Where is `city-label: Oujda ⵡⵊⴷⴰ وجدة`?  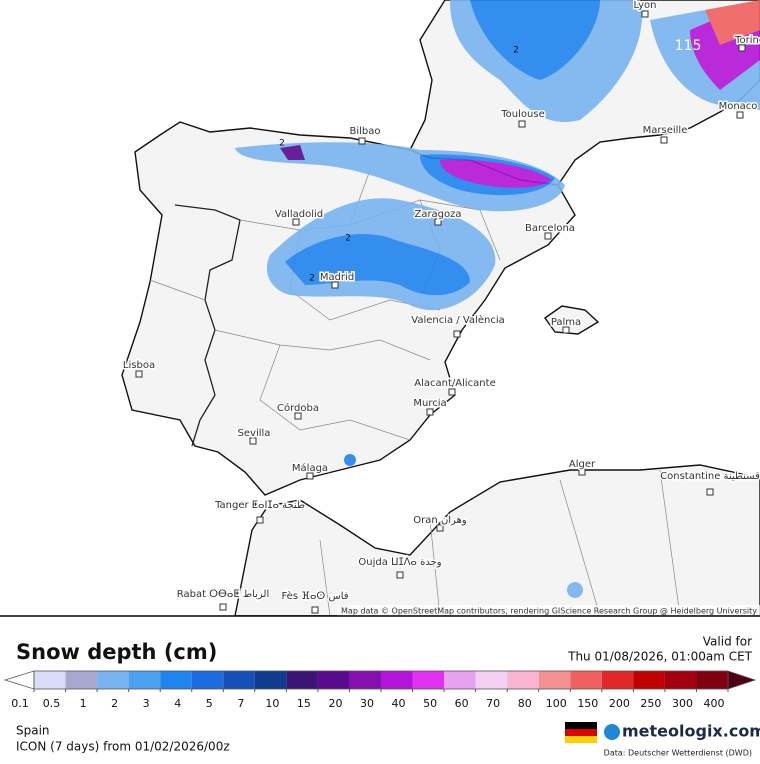
city-label: Oujda ⵡⵊⴷⴰ وجدة is located at coordinates (399, 562).